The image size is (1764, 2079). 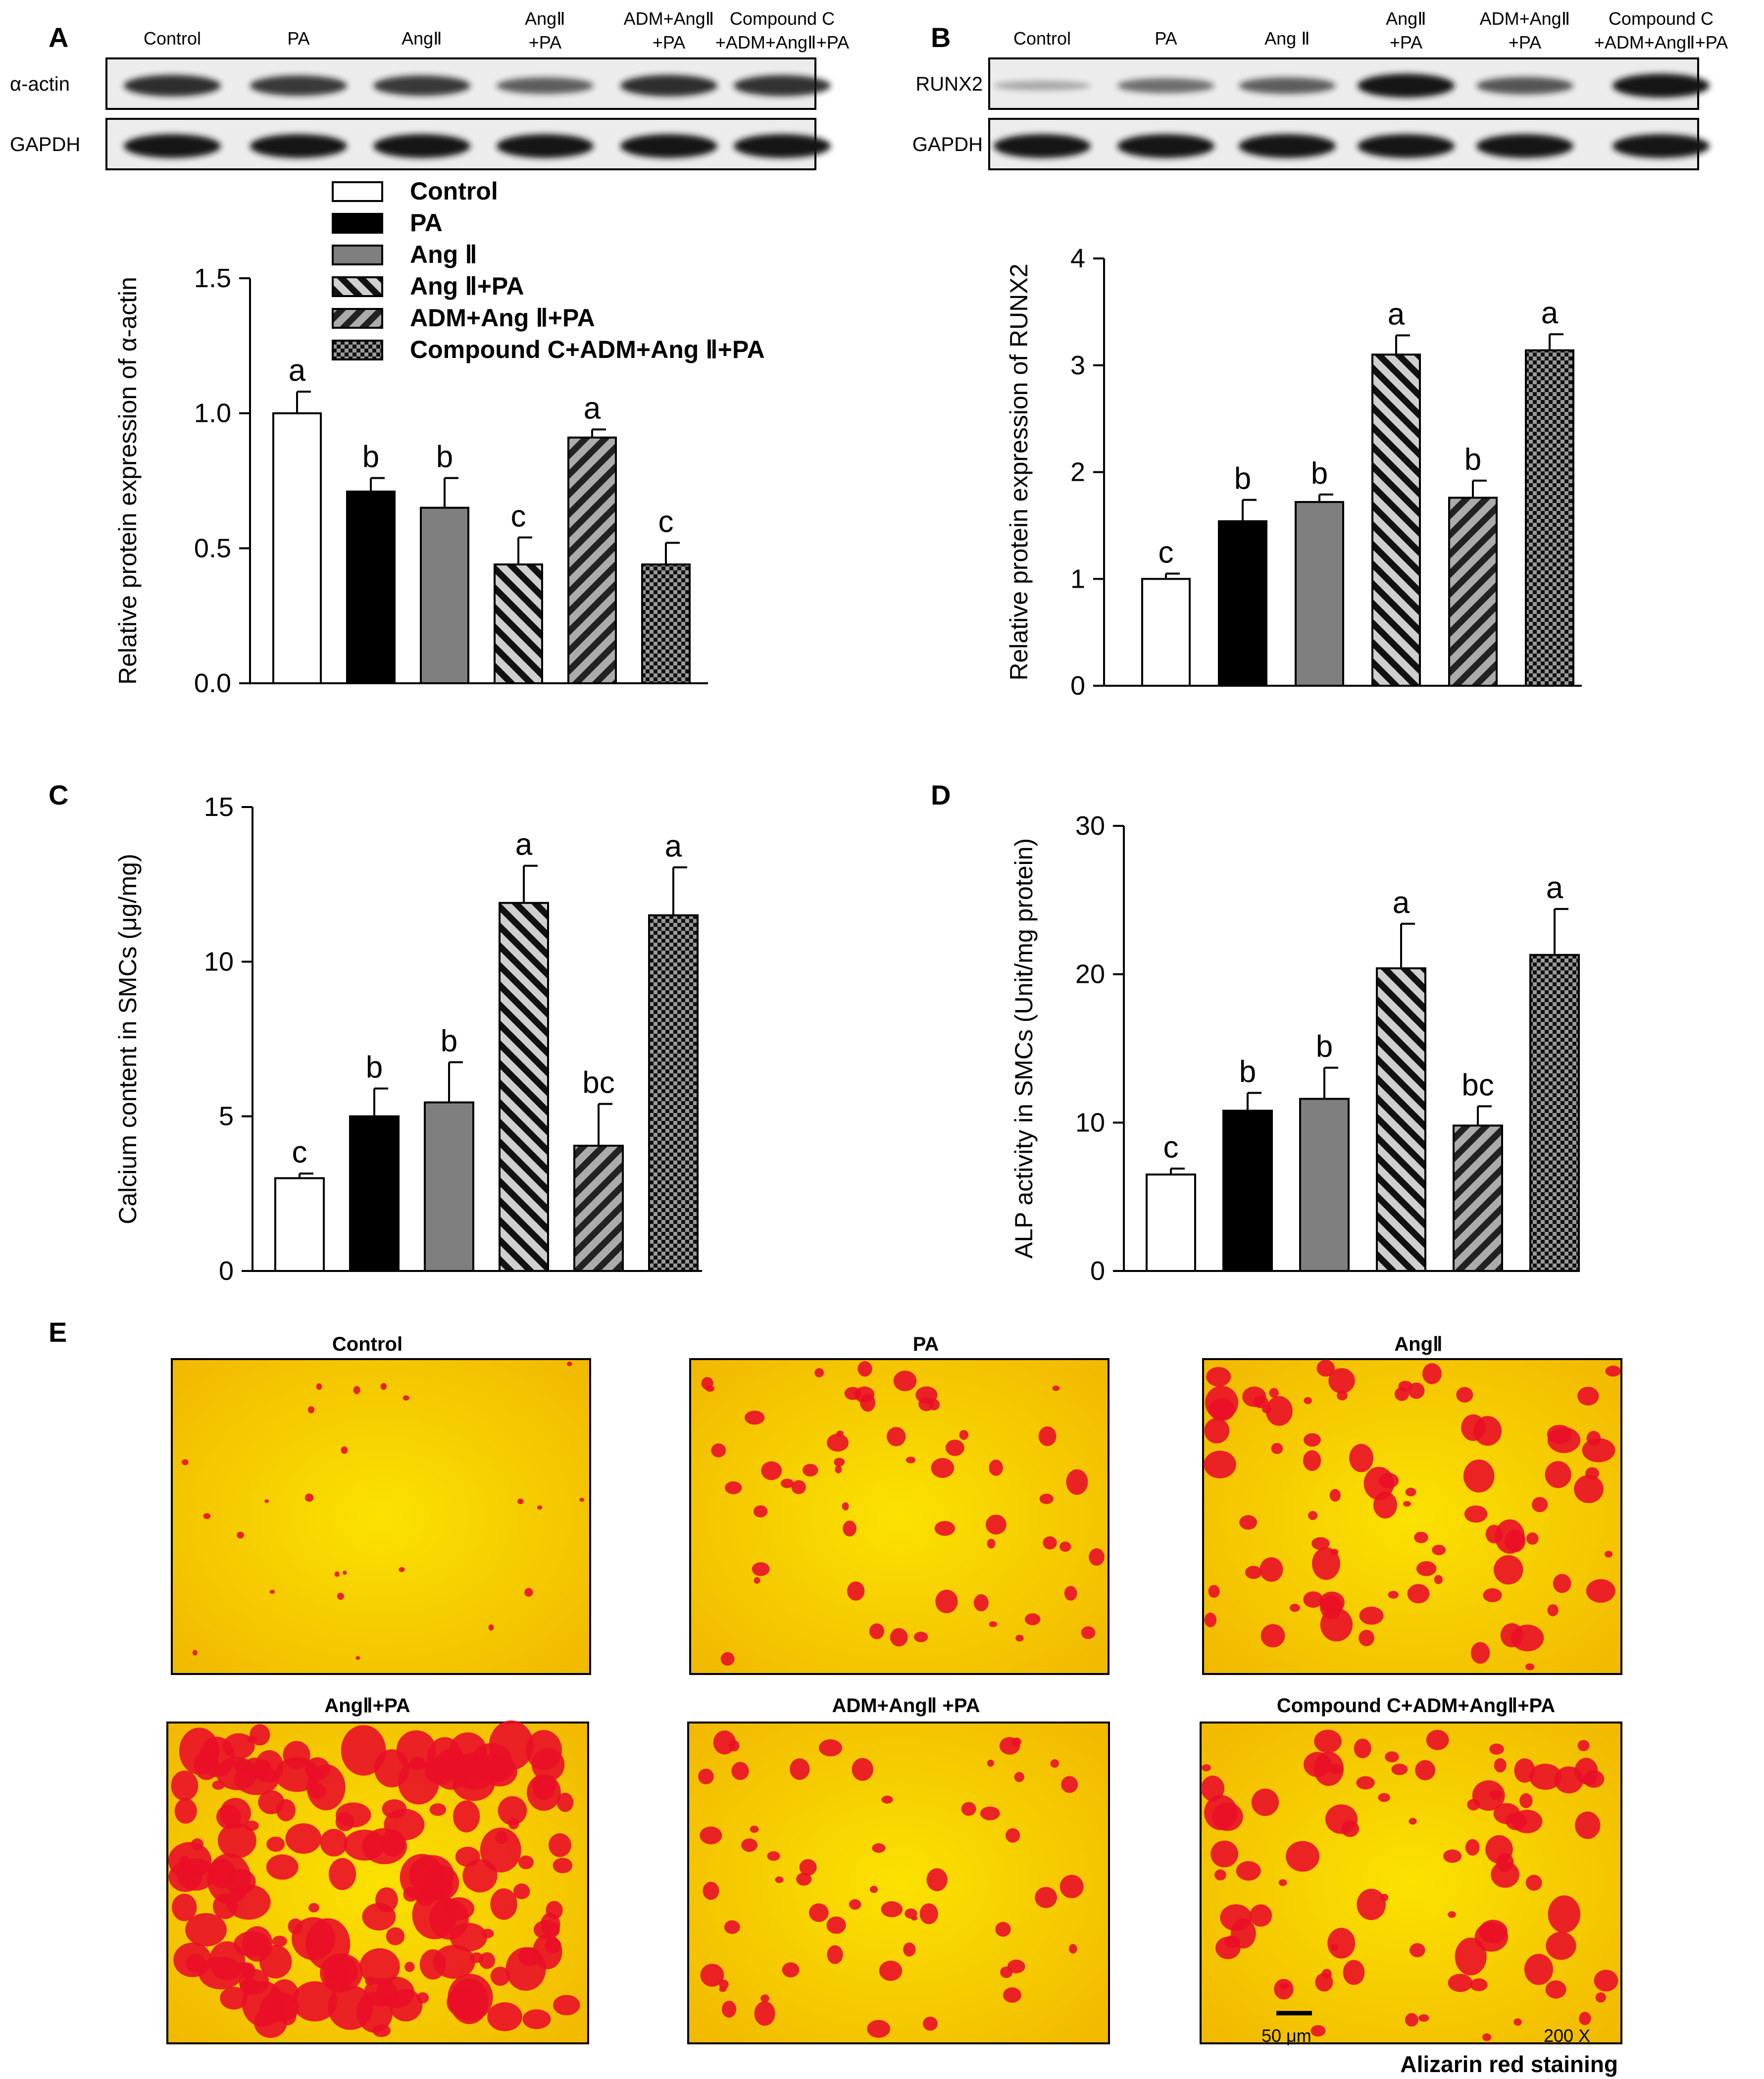 What do you see at coordinates (212, 413) in the screenshot?
I see `y-tick-label: 1.0` at bounding box center [212, 413].